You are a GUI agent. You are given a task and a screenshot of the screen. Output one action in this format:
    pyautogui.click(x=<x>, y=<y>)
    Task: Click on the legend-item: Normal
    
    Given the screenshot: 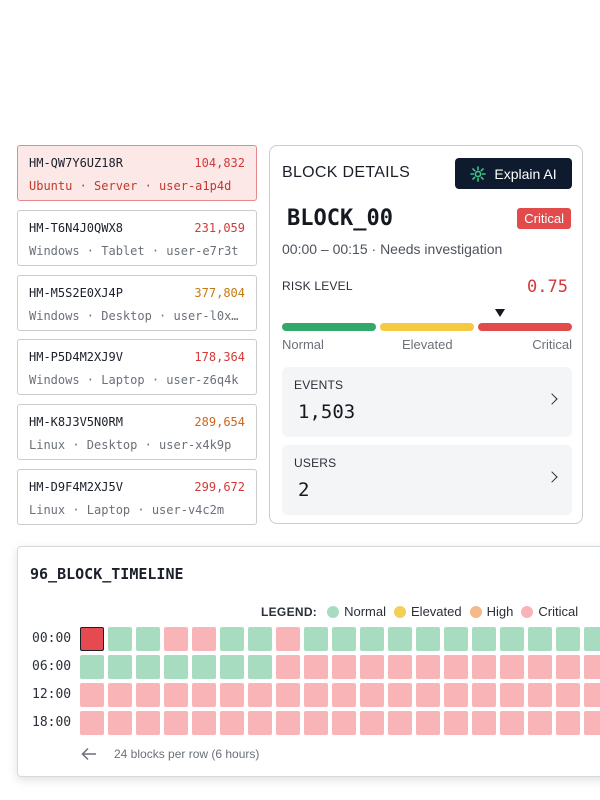 What is the action you would take?
    pyautogui.click(x=356, y=611)
    